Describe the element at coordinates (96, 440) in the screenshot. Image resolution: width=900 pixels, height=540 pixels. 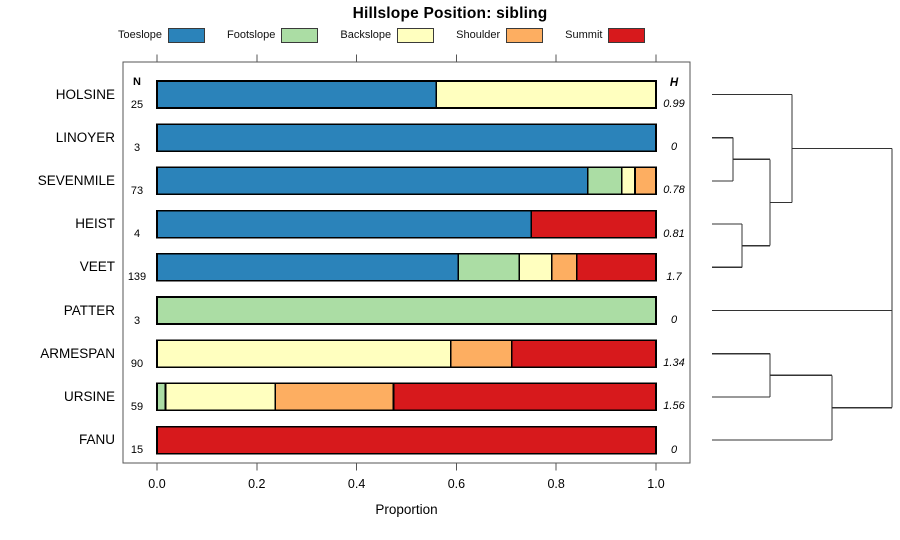
I see `row-label: FANU` at that location.